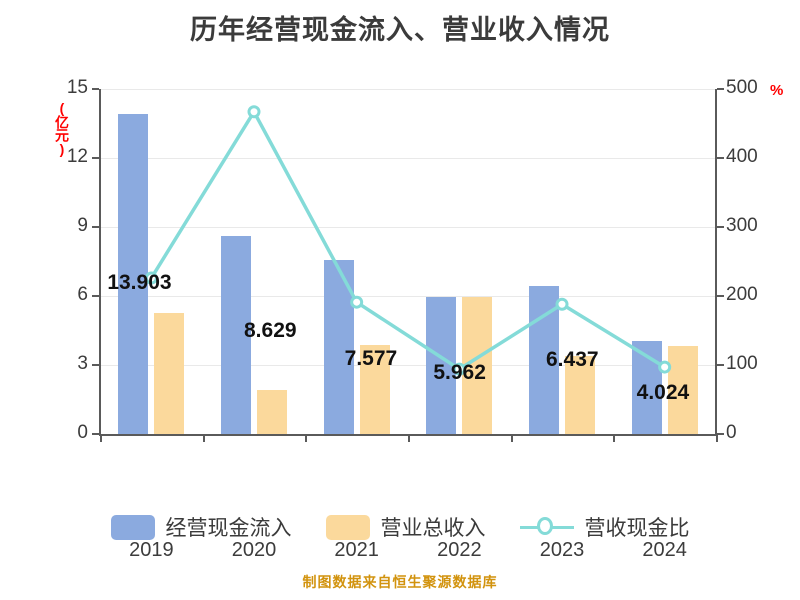 The image size is (800, 600). Describe the element at coordinates (459, 550) in the screenshot. I see `x-axis-label-2022: 2022` at that location.